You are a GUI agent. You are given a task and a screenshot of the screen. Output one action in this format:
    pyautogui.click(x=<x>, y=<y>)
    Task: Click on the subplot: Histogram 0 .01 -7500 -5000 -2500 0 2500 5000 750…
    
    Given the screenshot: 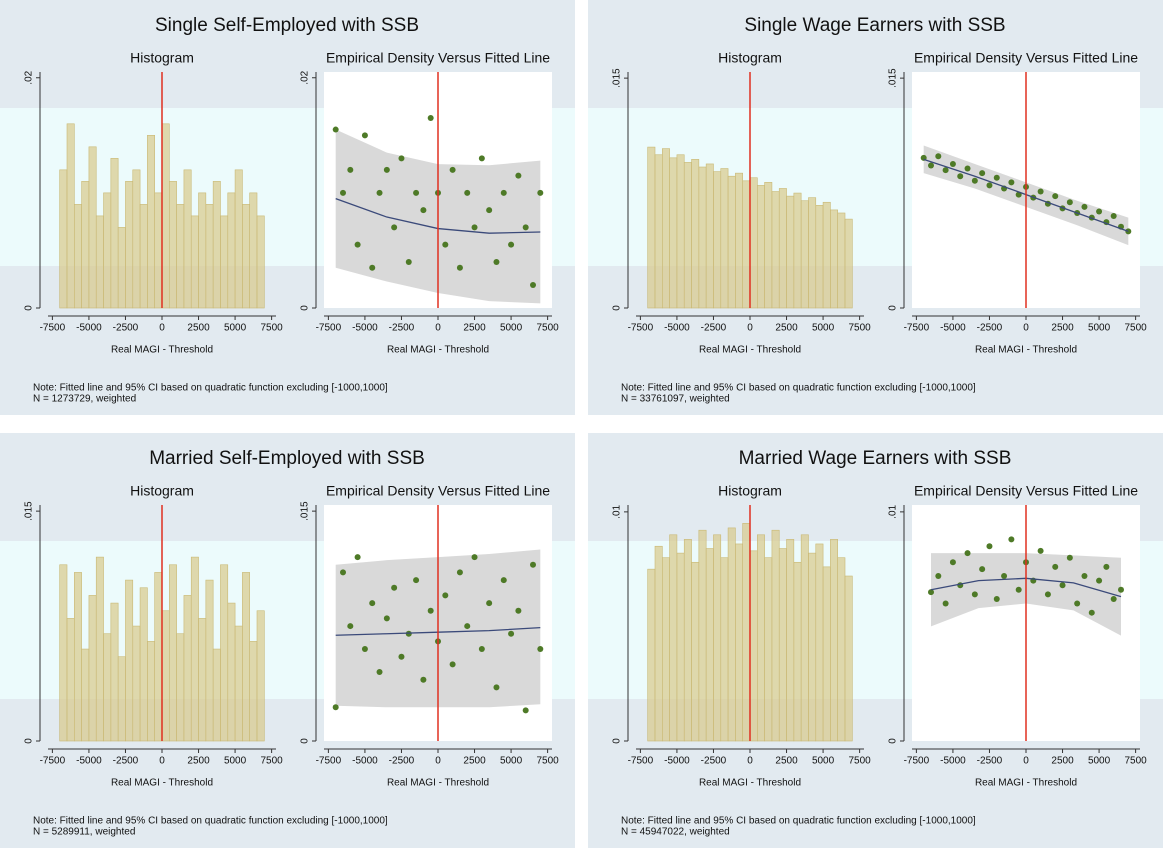 What is the action you would take?
    pyautogui.click(x=742, y=636)
    